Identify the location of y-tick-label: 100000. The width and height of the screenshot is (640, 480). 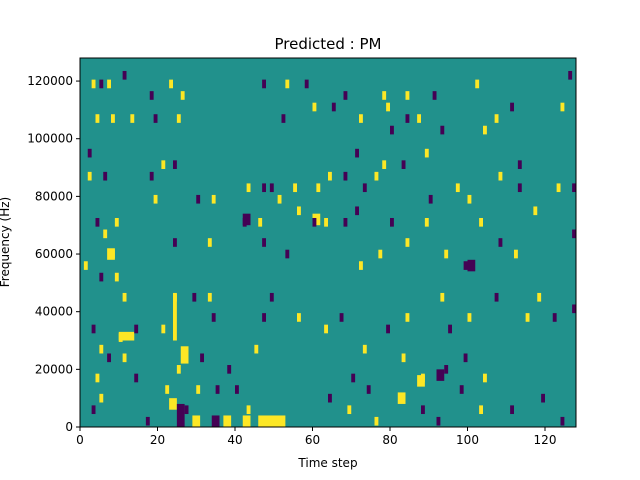
(50, 139).